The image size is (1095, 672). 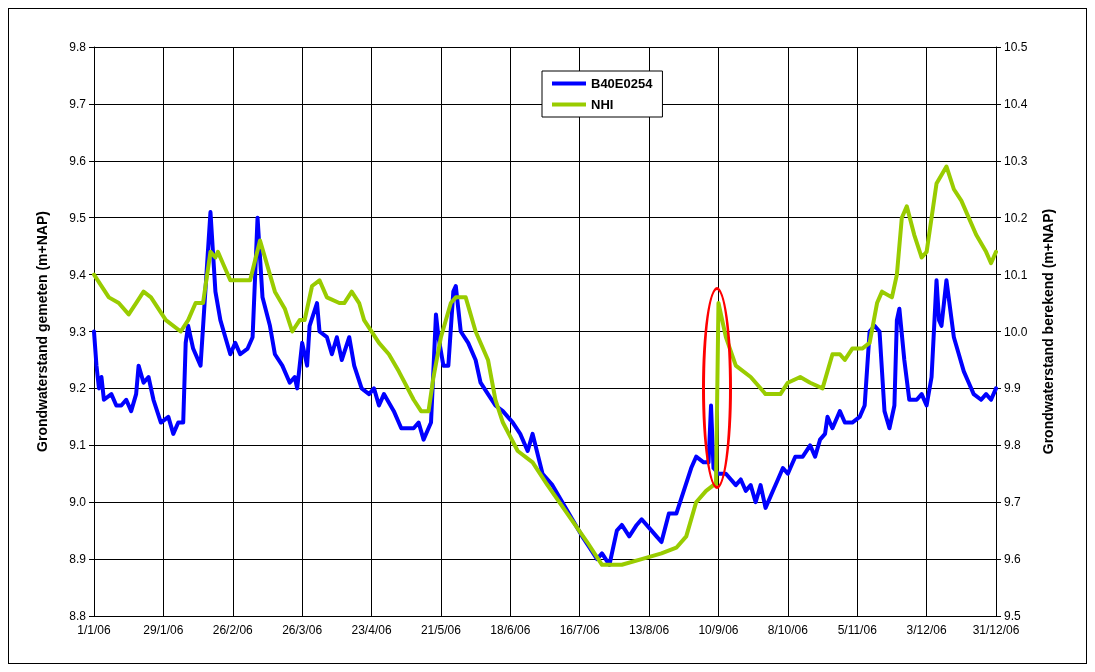 I want to click on y-tick-label: 9.6, so click(x=78, y=160).